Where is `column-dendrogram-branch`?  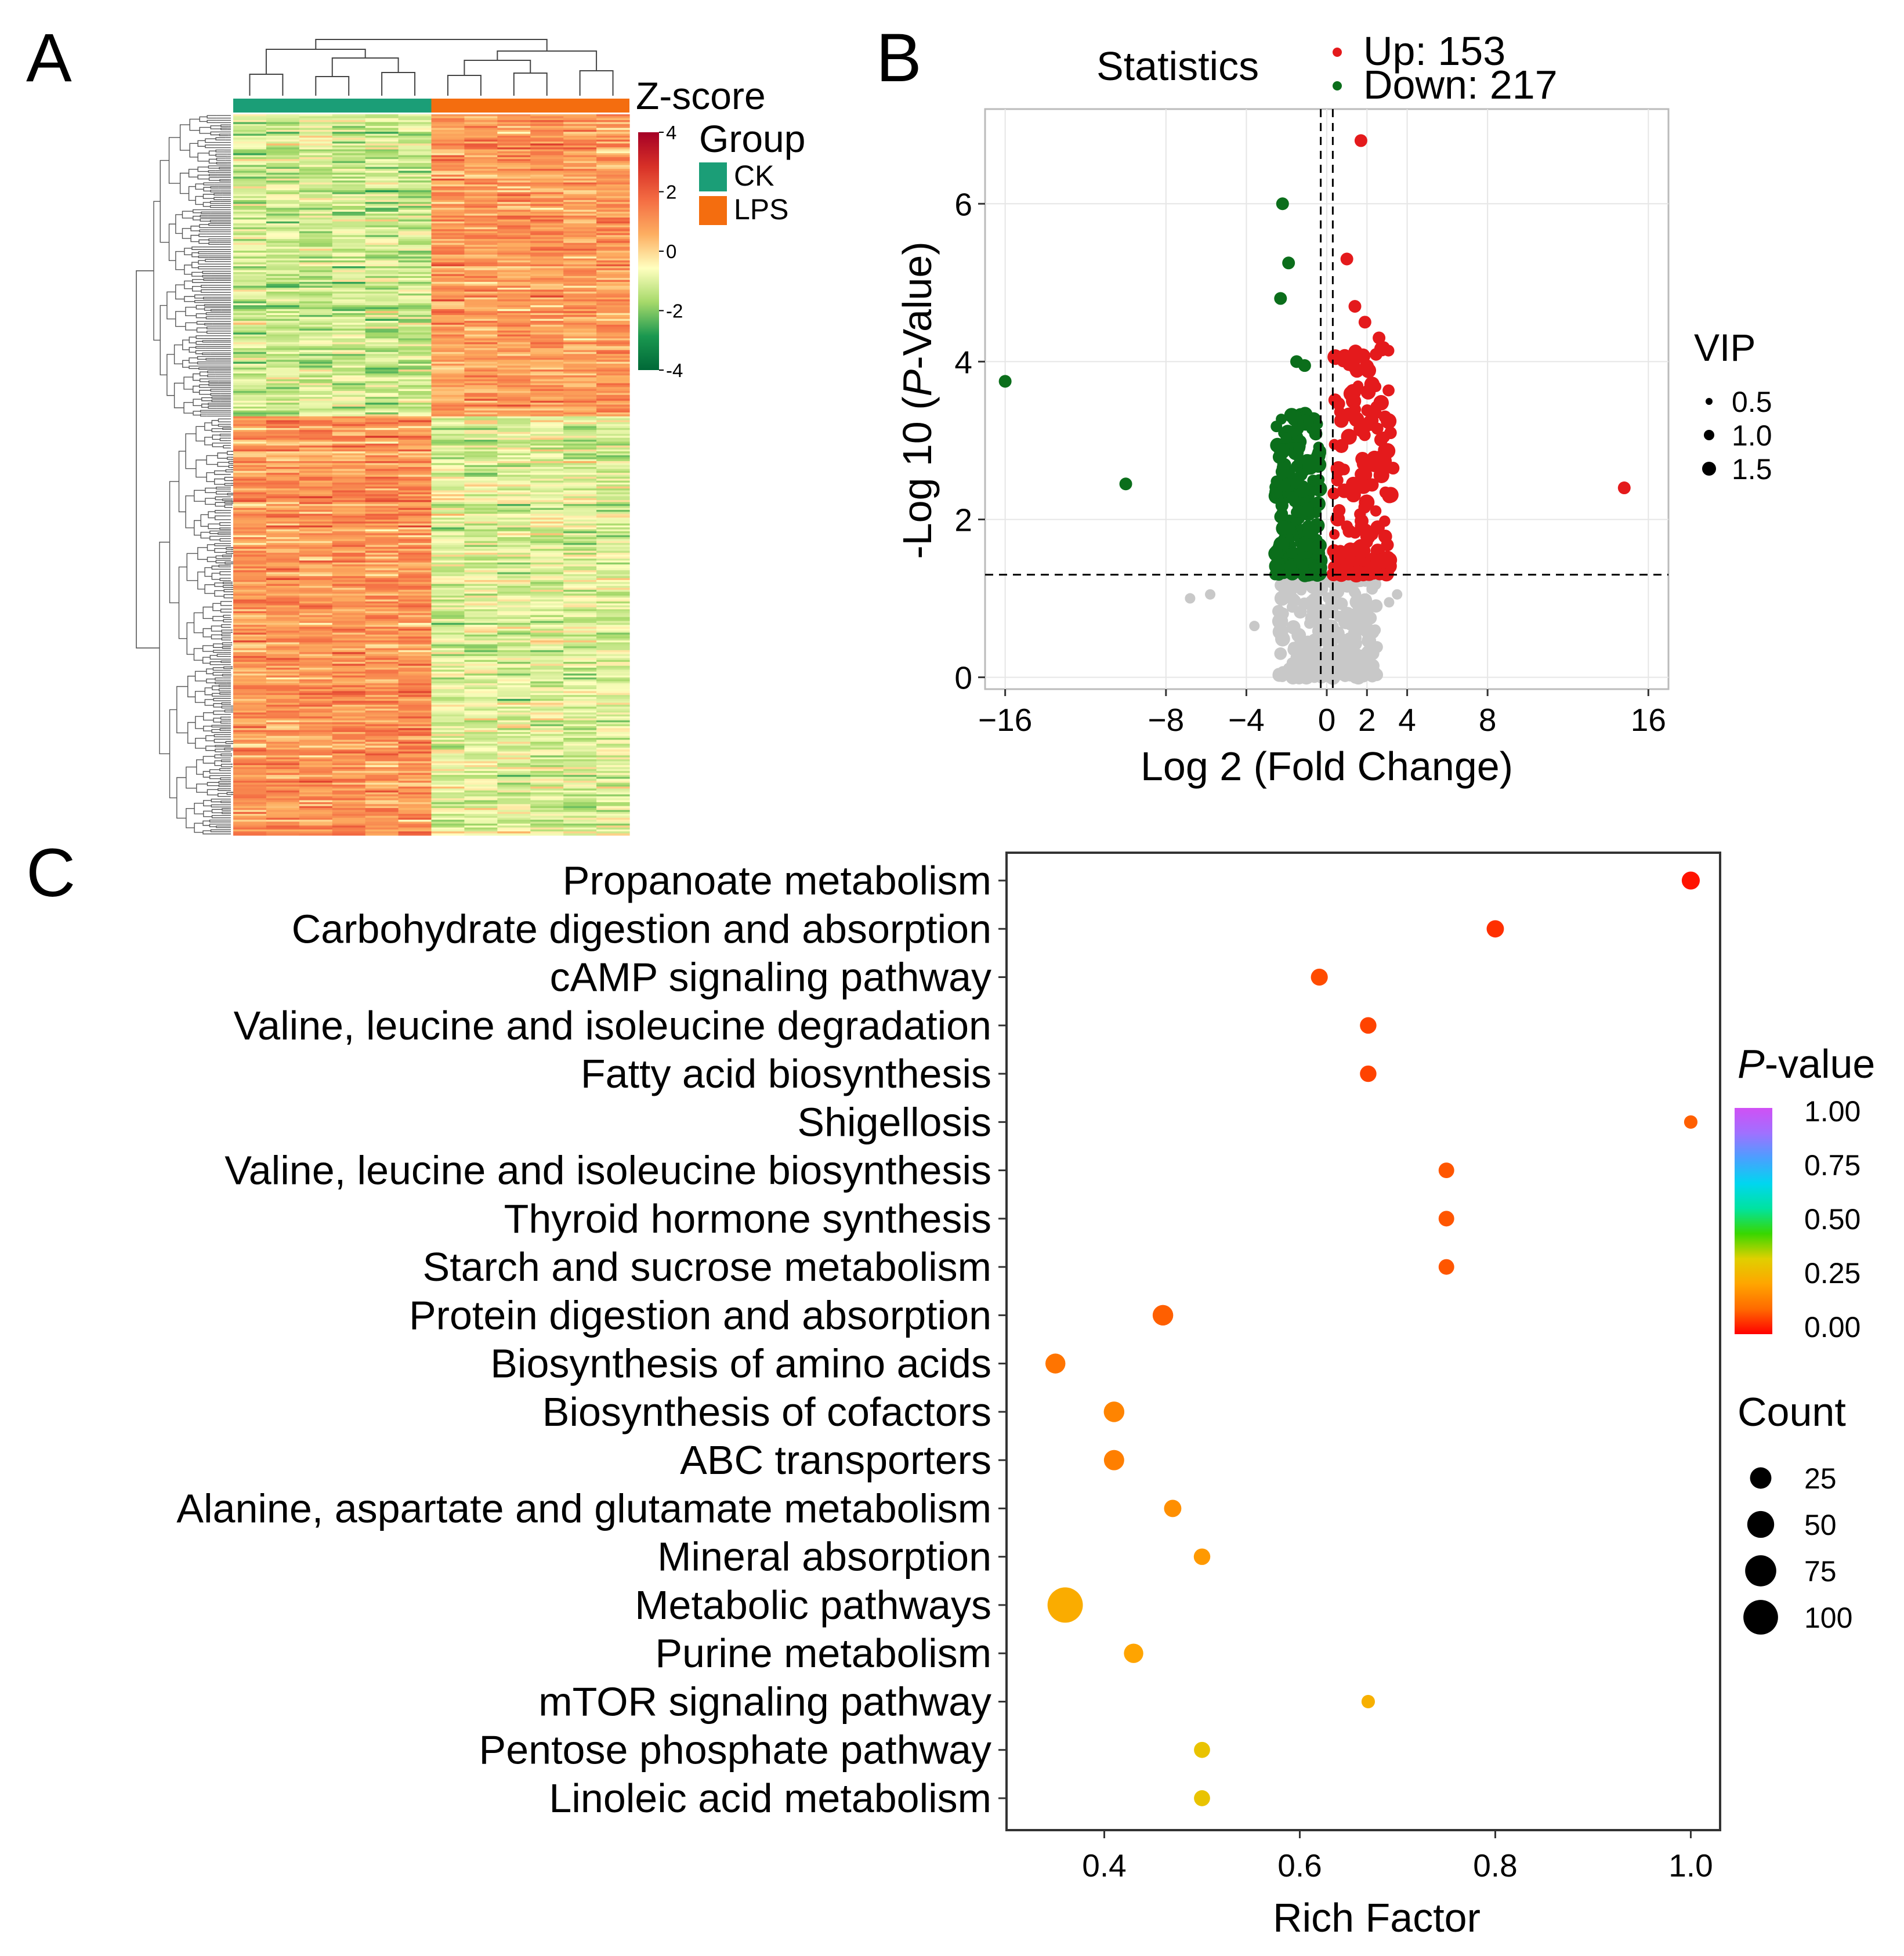 column-dendrogram-branch is located at coordinates (315, 62).